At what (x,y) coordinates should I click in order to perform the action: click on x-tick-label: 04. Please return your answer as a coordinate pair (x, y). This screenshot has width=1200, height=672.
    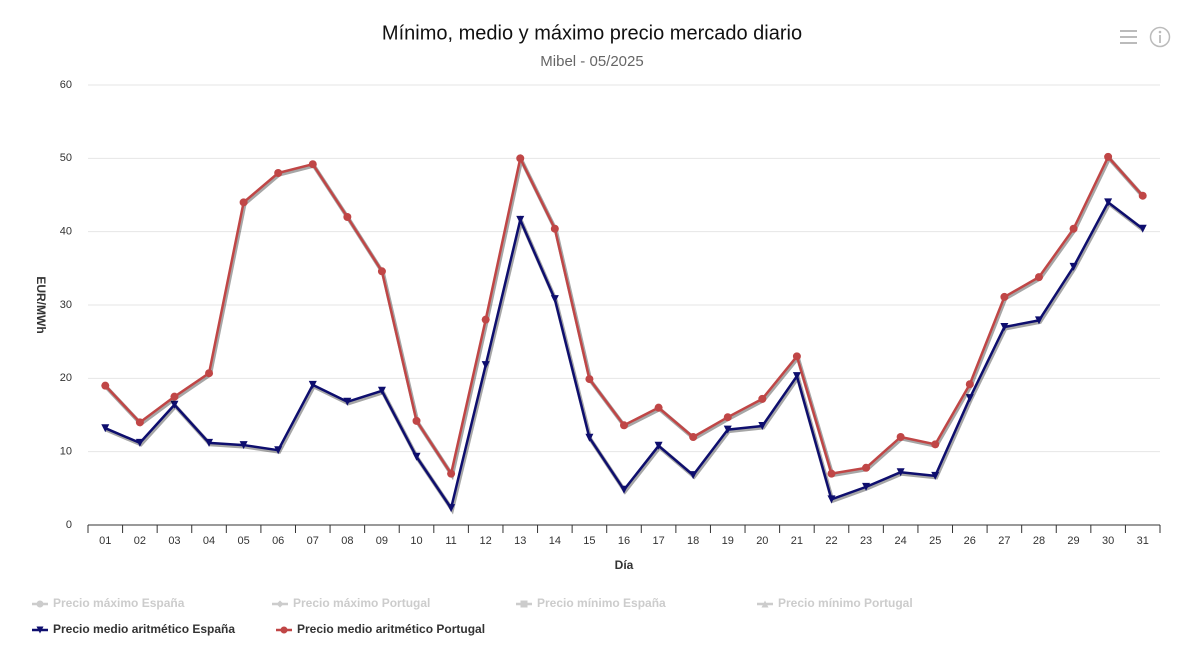
    Looking at the image, I should click on (209, 541).